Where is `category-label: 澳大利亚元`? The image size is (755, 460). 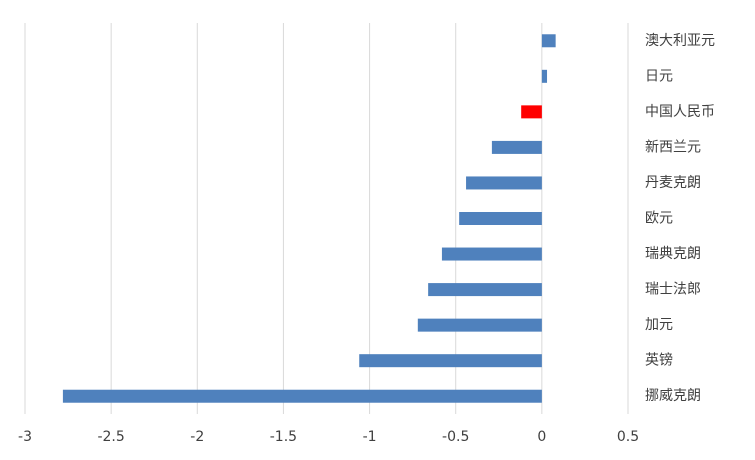
category-label: 澳大利亚元 is located at coordinates (680, 41).